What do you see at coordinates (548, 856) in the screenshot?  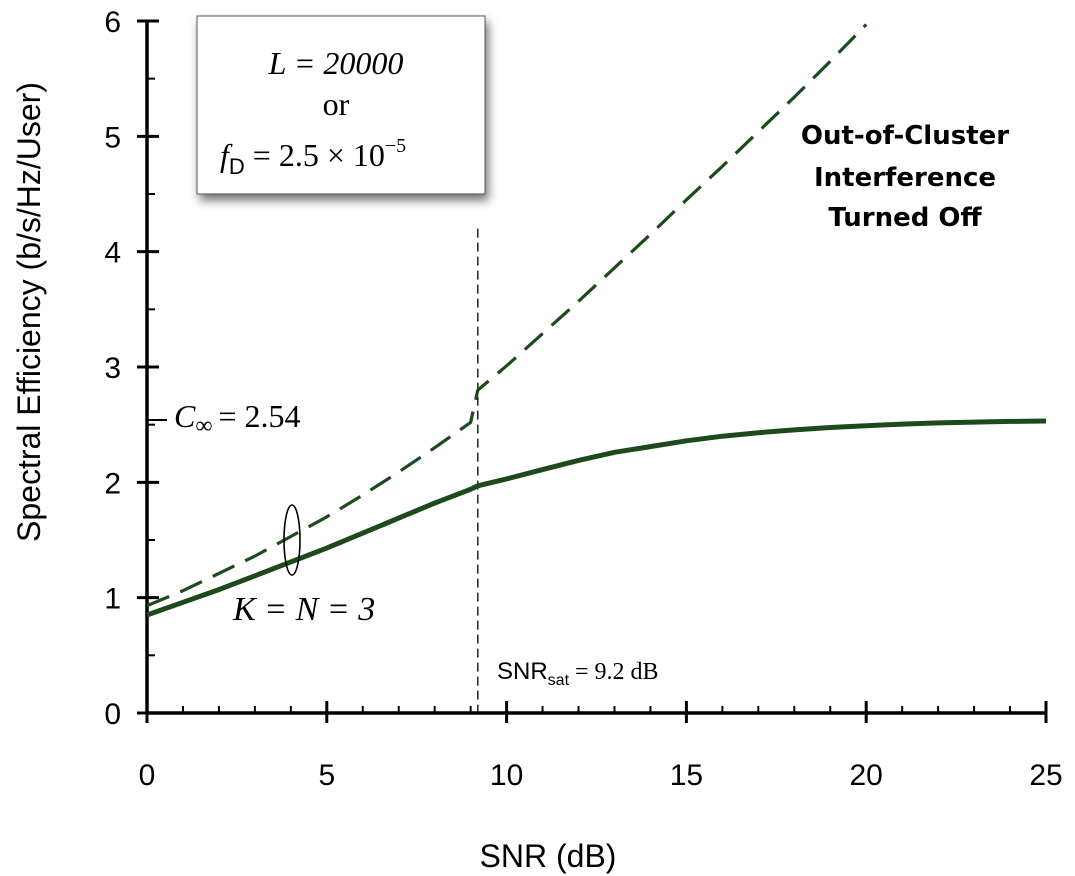 I see `x-axis-title: SNR (dB)` at bounding box center [548, 856].